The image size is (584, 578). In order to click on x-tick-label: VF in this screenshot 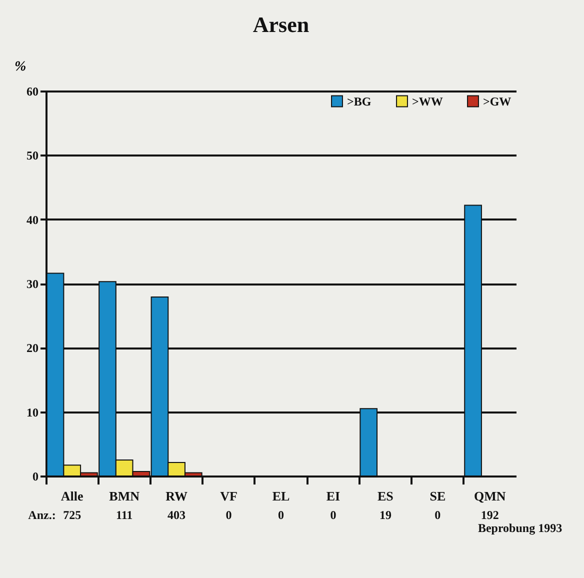, I will do `click(229, 496)`.